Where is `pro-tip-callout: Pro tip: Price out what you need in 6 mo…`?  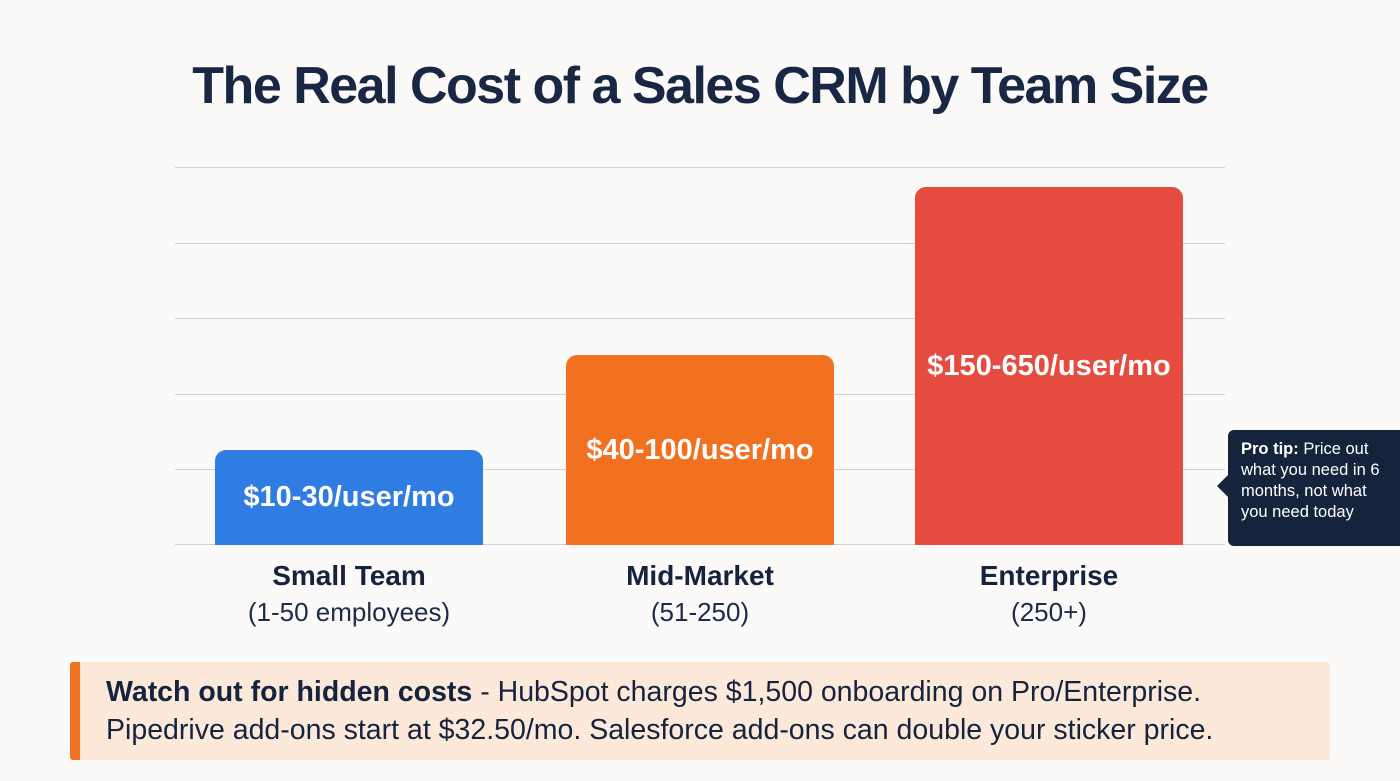
pro-tip-callout: Pro tip: Price out what you need in 6 mo… is located at coordinates (1308, 488).